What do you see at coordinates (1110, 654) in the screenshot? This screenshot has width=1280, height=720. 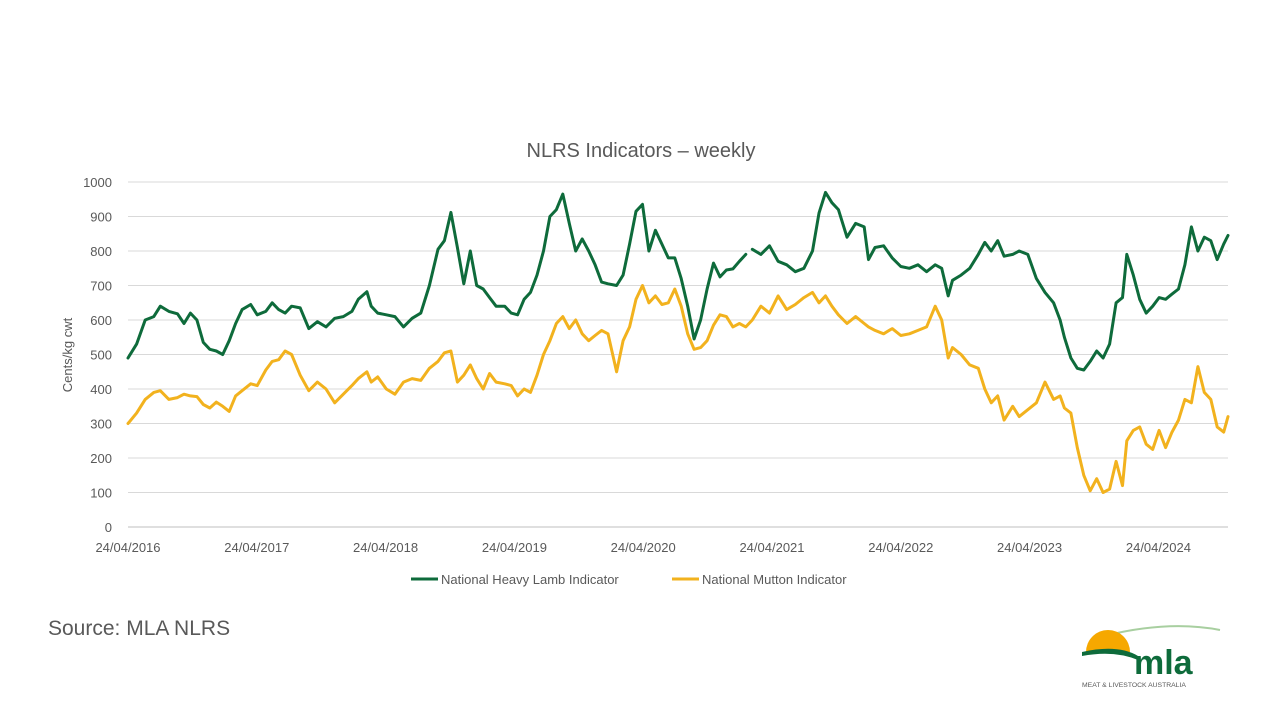 I see `logo-field-icon` at bounding box center [1110, 654].